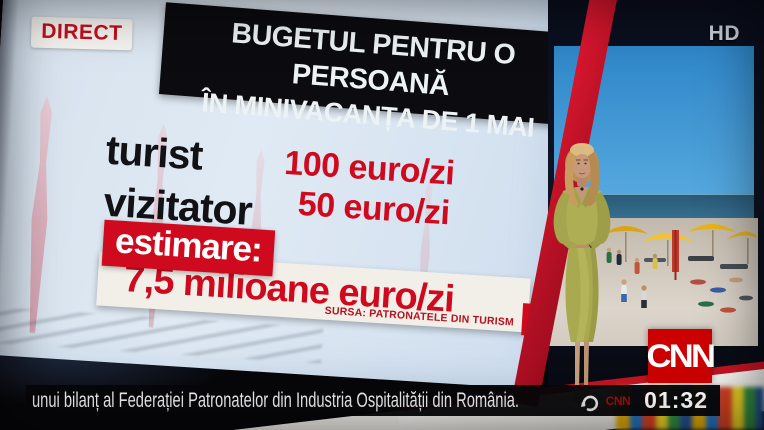 The height and width of the screenshot is (430, 764). What do you see at coordinates (589, 403) in the screenshot?
I see `antena3-swirl-icon` at bounding box center [589, 403].